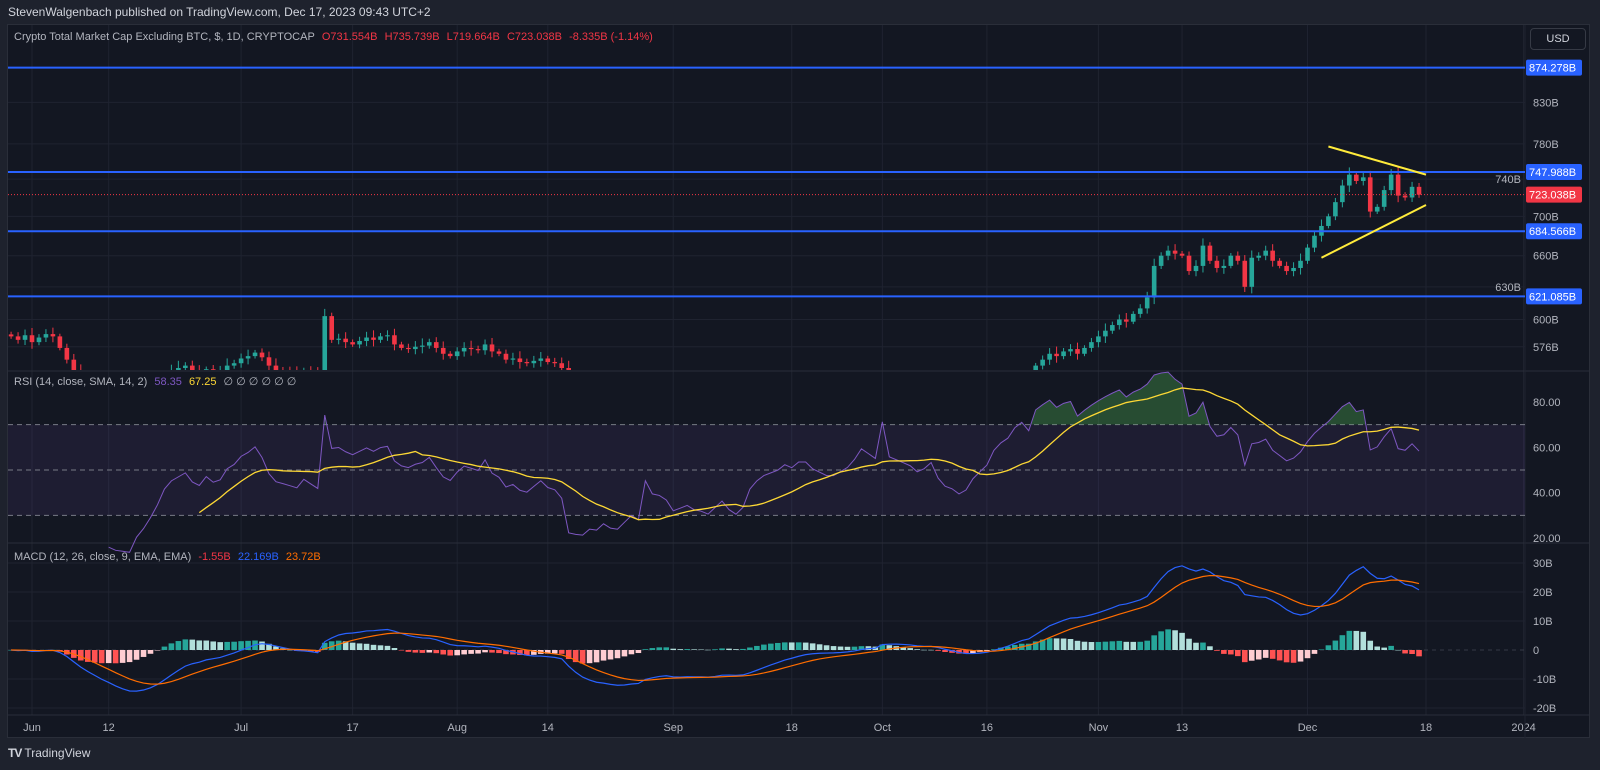 This screenshot has height=770, width=1600. I want to click on currency-button: USD, so click(1558, 39).